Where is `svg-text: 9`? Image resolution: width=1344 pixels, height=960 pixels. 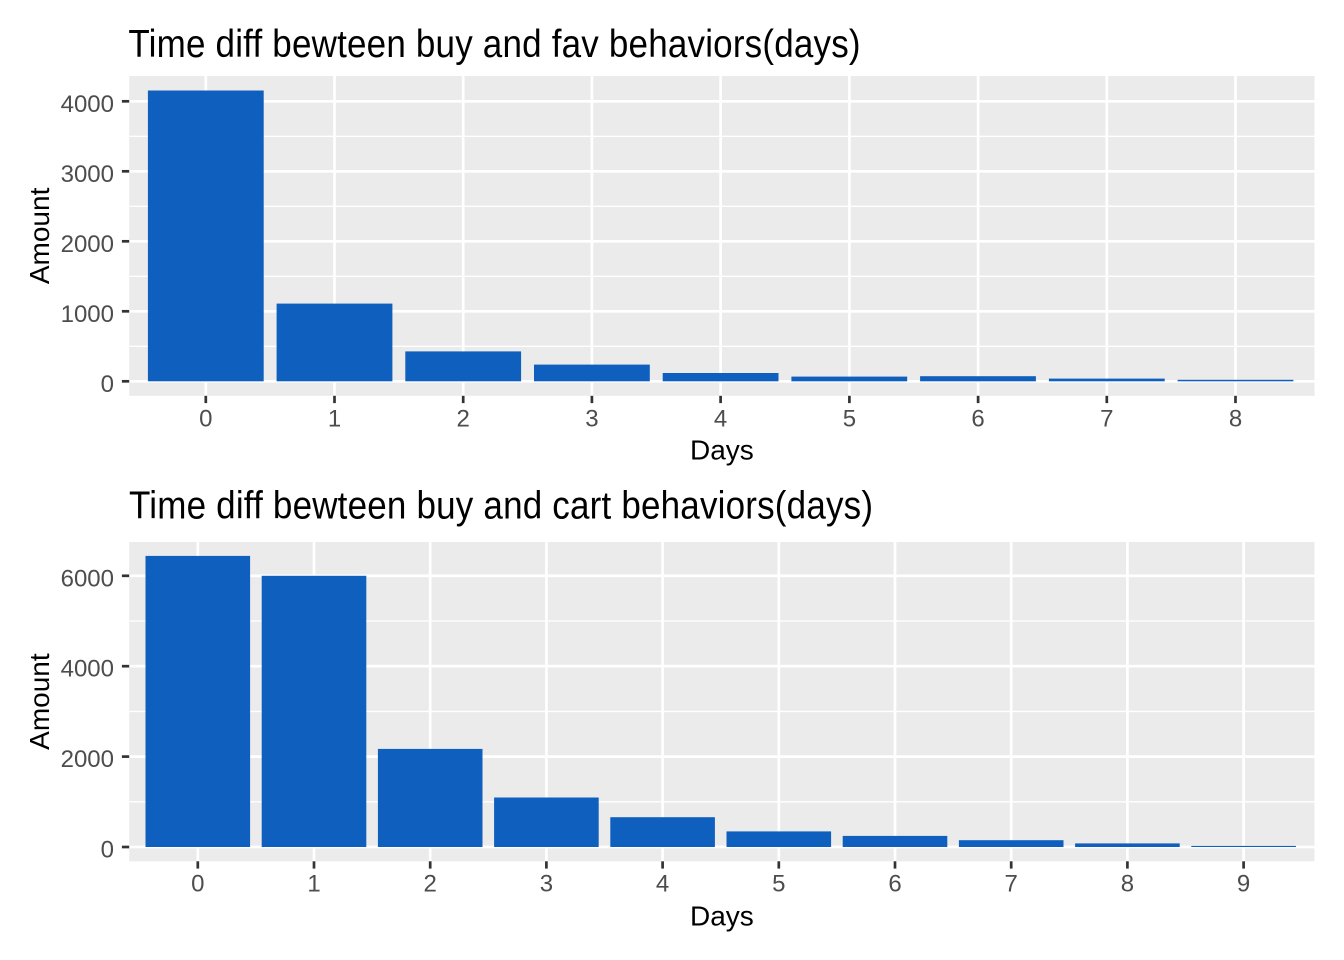
svg-text: 9 is located at coordinates (1243, 884).